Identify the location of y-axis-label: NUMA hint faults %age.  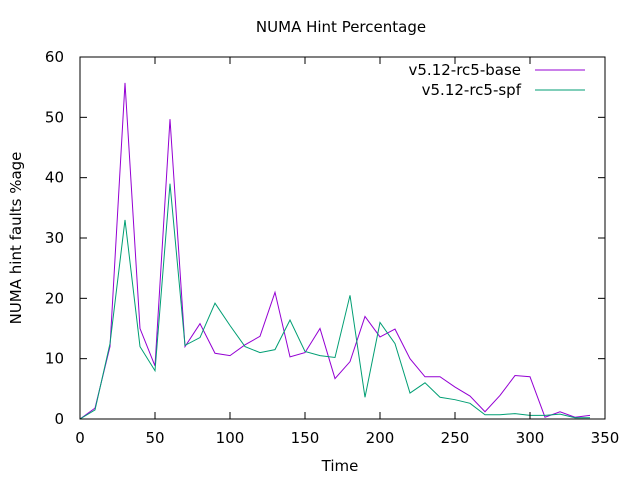
(16, 238).